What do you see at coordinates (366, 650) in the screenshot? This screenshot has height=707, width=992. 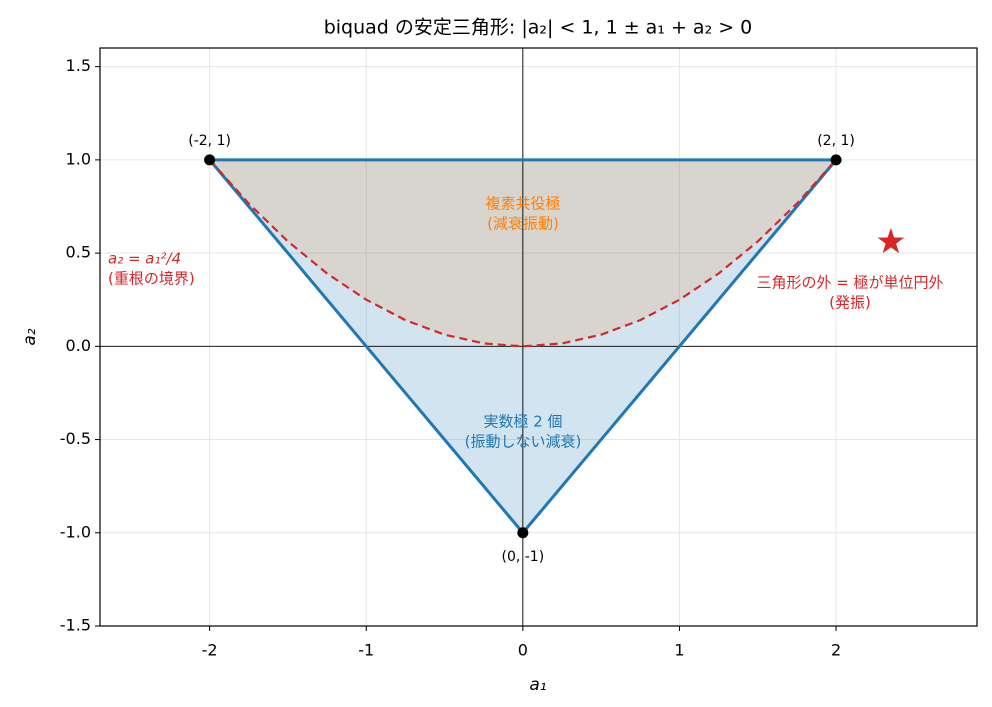 I see `x-tick-label: -1` at bounding box center [366, 650].